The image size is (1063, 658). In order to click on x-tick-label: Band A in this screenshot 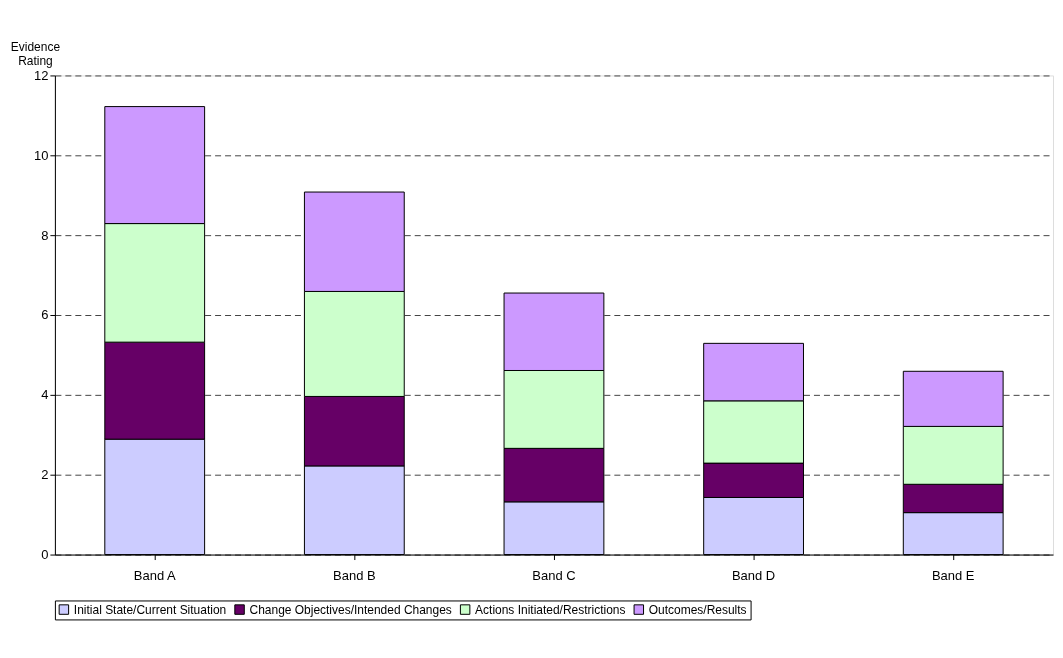, I will do `click(154, 575)`.